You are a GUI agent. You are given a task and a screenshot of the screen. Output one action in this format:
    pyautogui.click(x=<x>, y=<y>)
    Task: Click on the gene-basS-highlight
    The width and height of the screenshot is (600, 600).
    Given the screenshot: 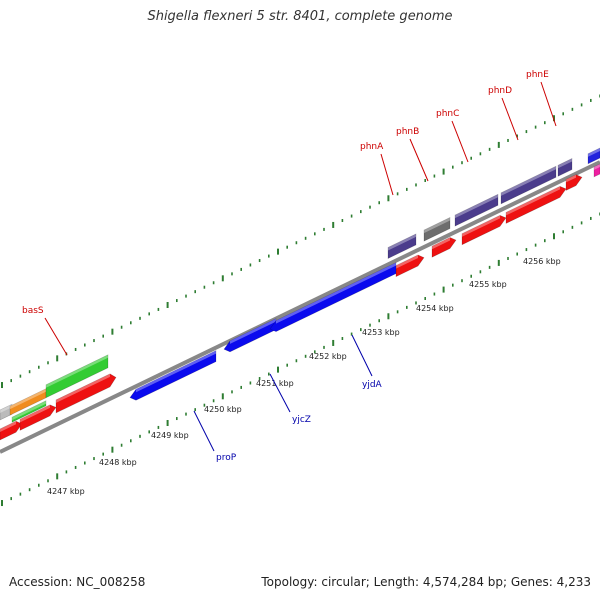 What is the action you would take?
    pyautogui.click(x=77, y=371)
    